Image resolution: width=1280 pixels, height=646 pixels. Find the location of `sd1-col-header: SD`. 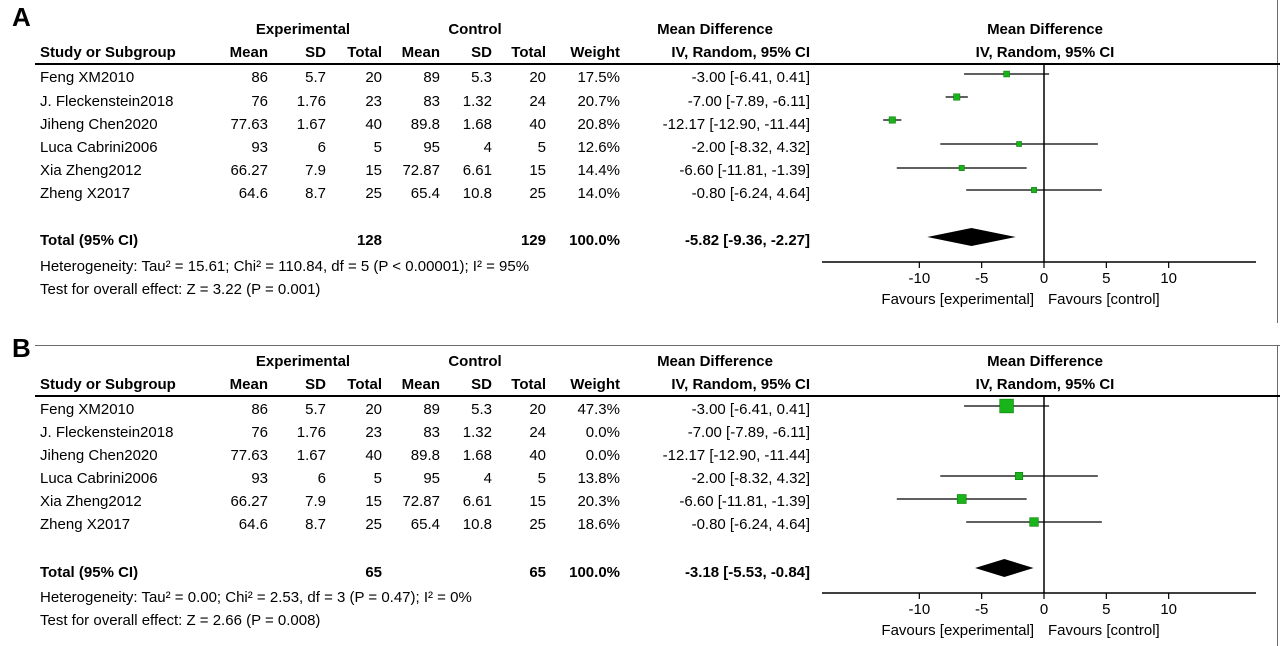

sd1-col-header: SD is located at coordinates (315, 384).